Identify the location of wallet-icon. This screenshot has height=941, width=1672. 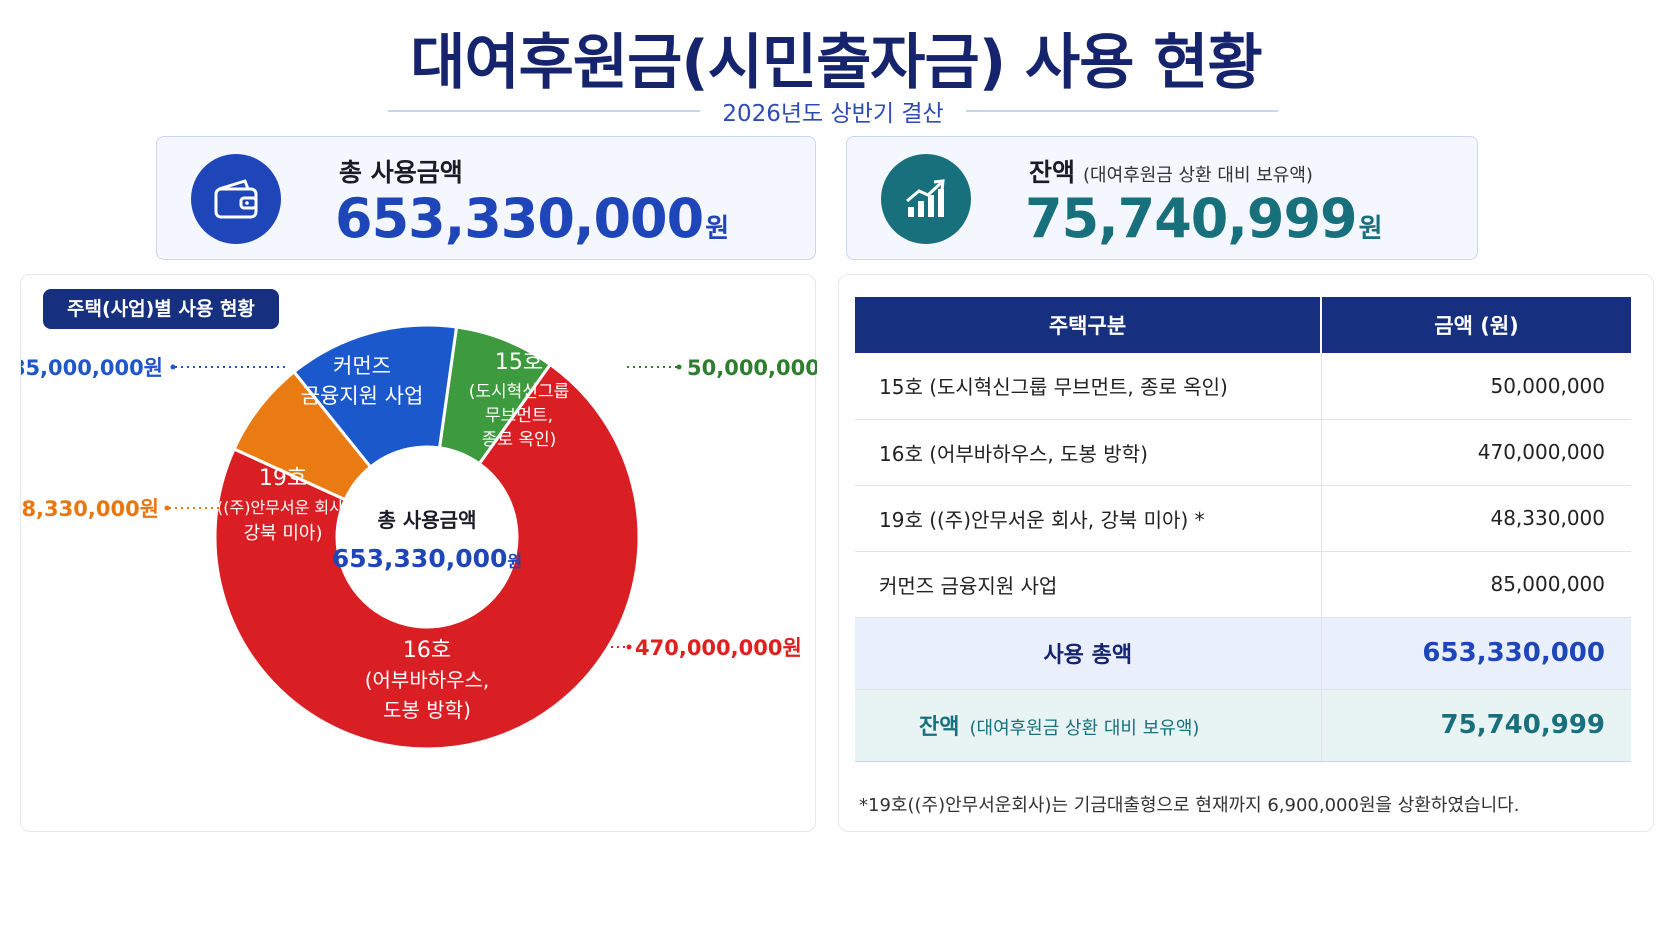
(236, 199).